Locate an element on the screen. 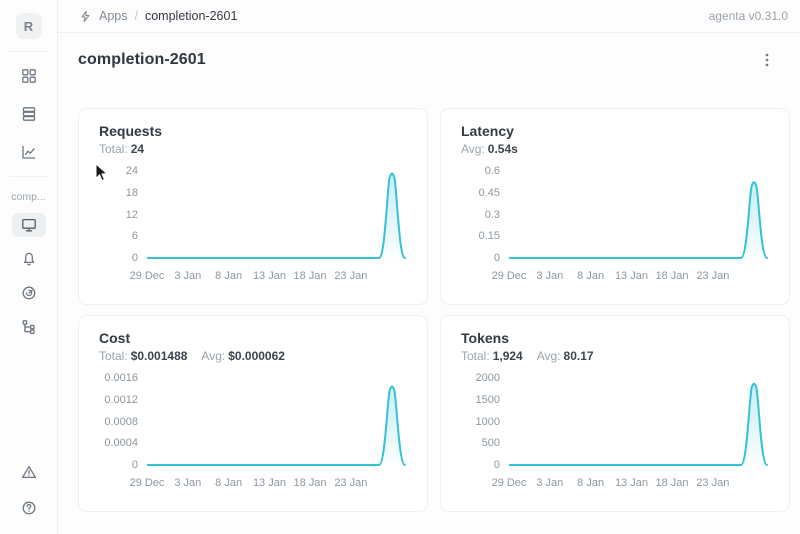 This screenshot has width=800, height=534. workspace-avatar: R is located at coordinates (28, 26).